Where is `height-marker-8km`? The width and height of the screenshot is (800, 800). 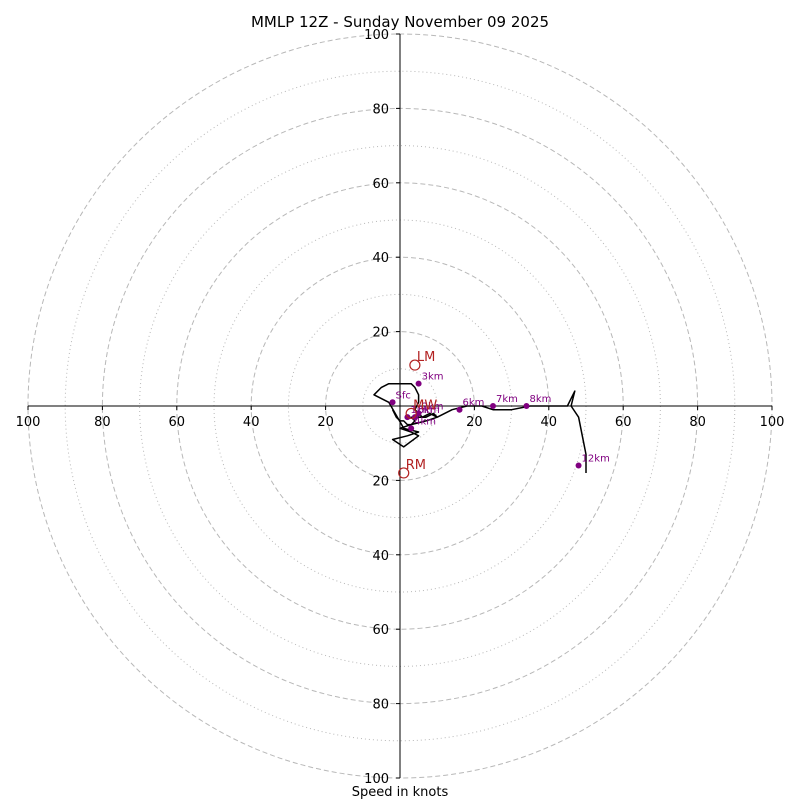 height-marker-8km is located at coordinates (526, 406).